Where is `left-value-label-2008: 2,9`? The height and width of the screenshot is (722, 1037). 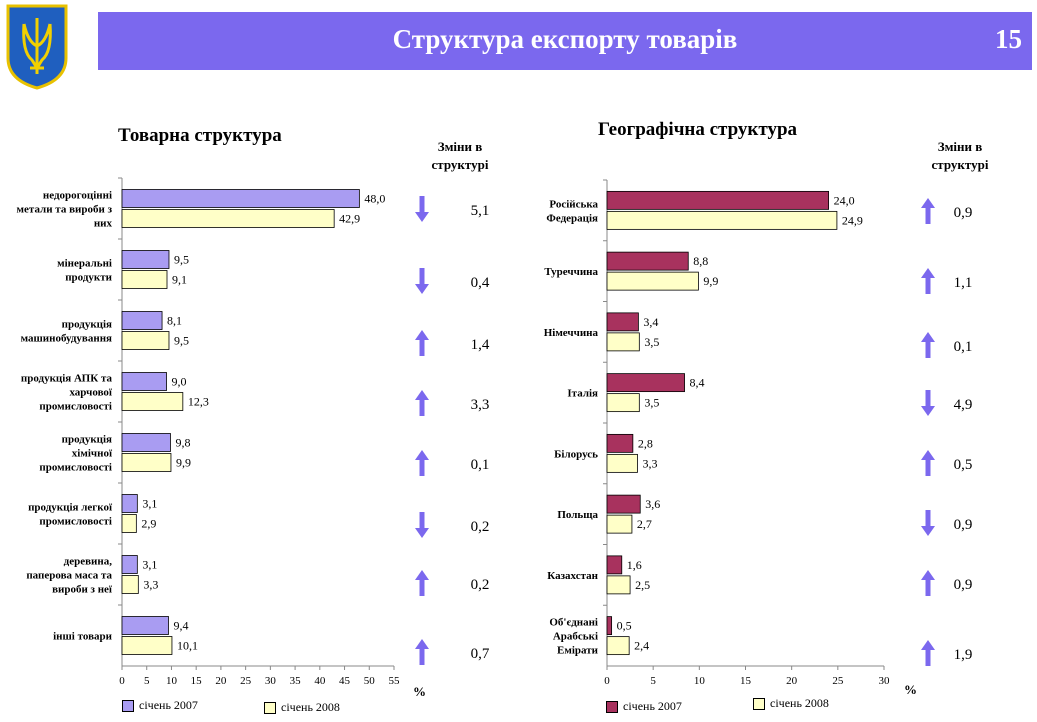 left-value-label-2008: 2,9 is located at coordinates (148, 524).